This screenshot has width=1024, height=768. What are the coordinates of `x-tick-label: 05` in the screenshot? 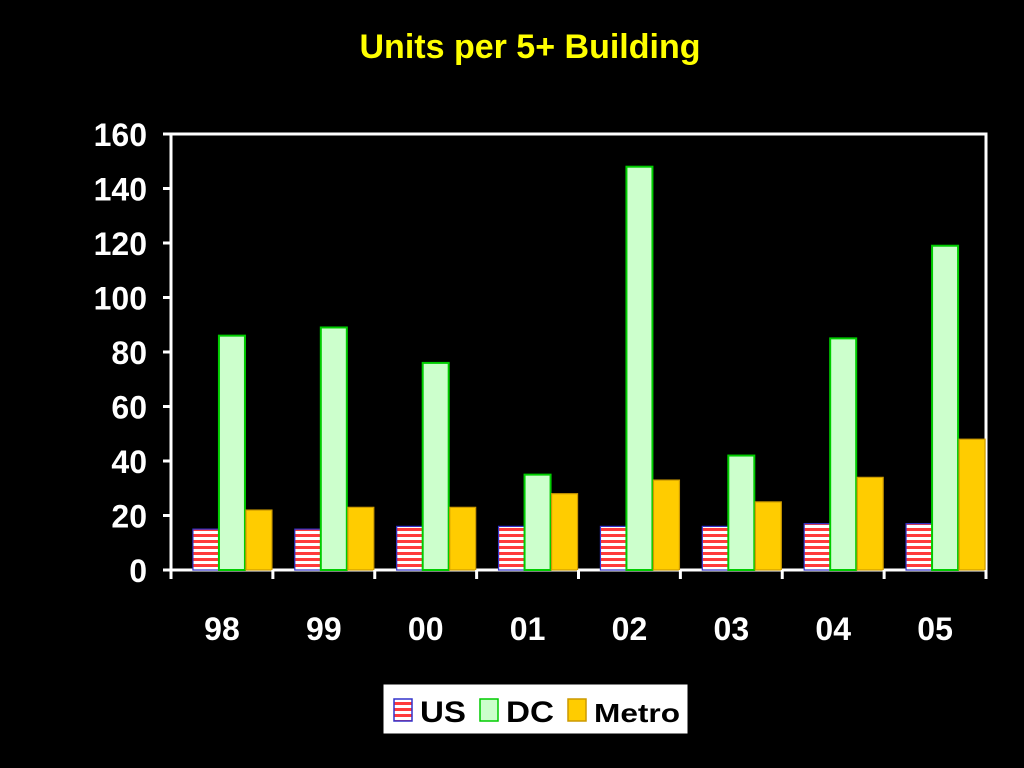 It's located at (935, 629).